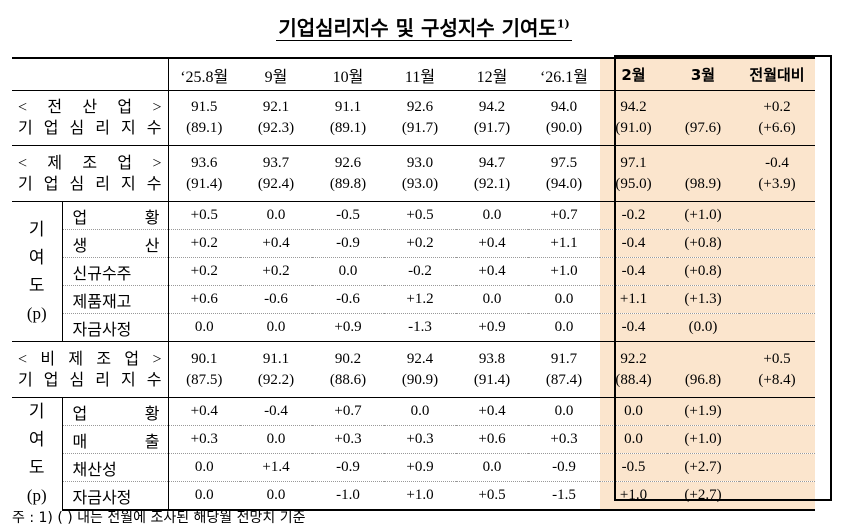 The width and height of the screenshot is (848, 530). Describe the element at coordinates (420, 74) in the screenshot. I see `col-header: 11월` at that location.